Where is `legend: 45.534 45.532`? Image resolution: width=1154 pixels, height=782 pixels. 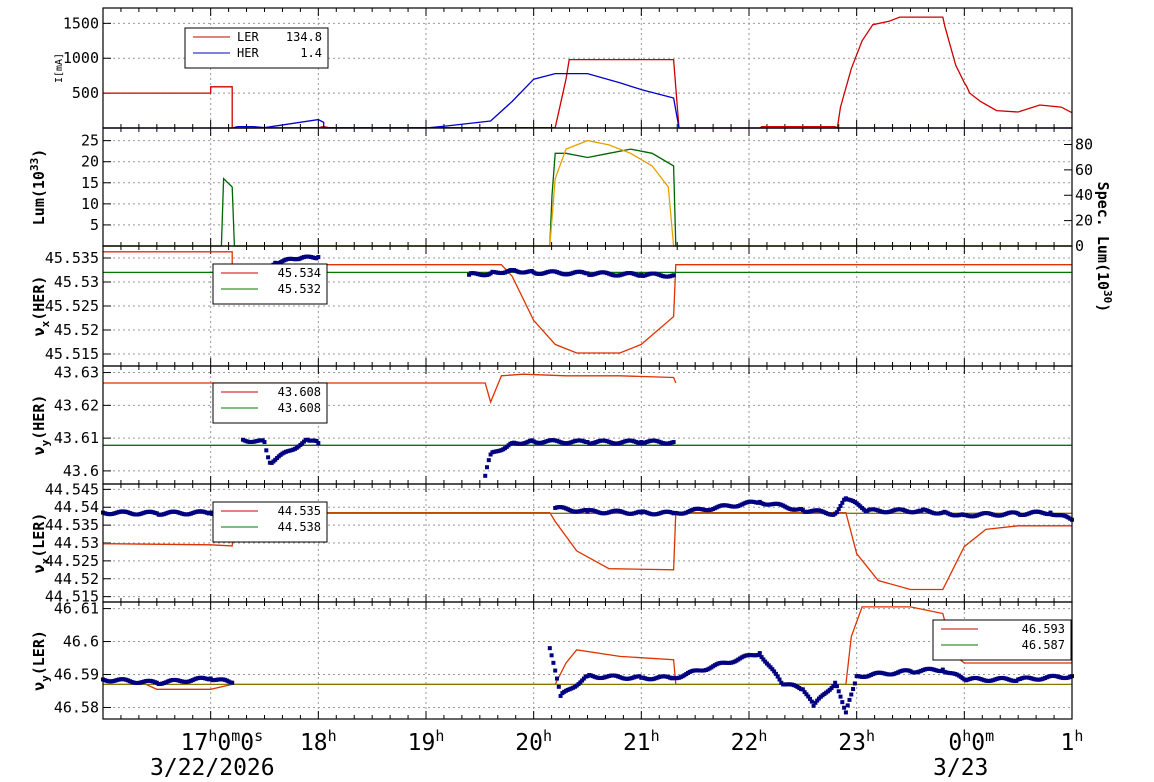 legend: 45.534 45.532 is located at coordinates (270, 284).